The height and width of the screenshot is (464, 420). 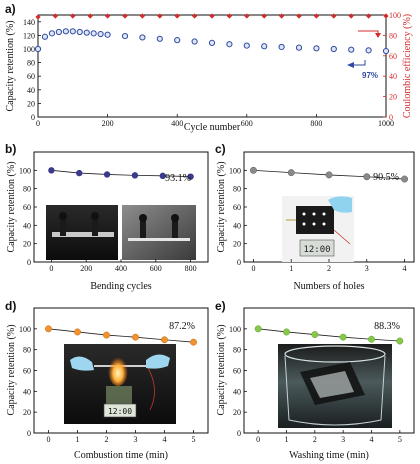 I want to click on panel-d-clock-text: 12:00, so click(x=120, y=411).